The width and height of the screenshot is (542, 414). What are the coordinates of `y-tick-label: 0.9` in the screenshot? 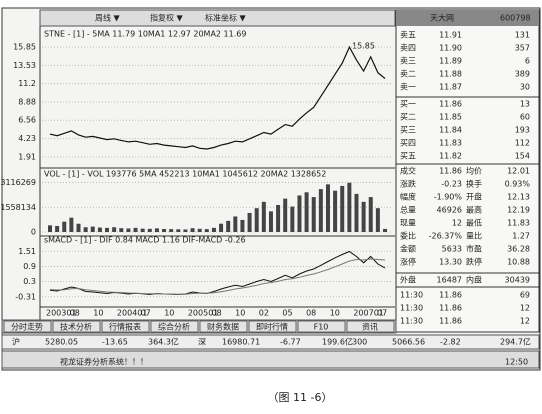 It's located at (29, 266).